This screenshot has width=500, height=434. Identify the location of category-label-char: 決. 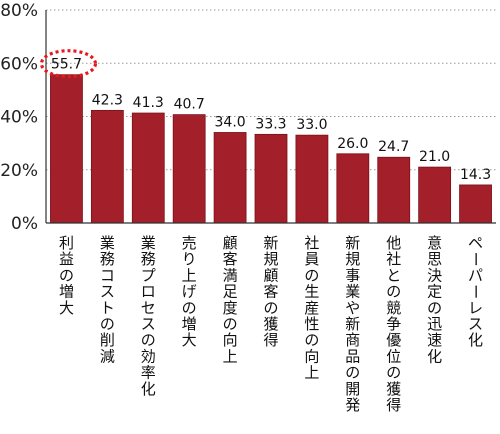
(434, 275).